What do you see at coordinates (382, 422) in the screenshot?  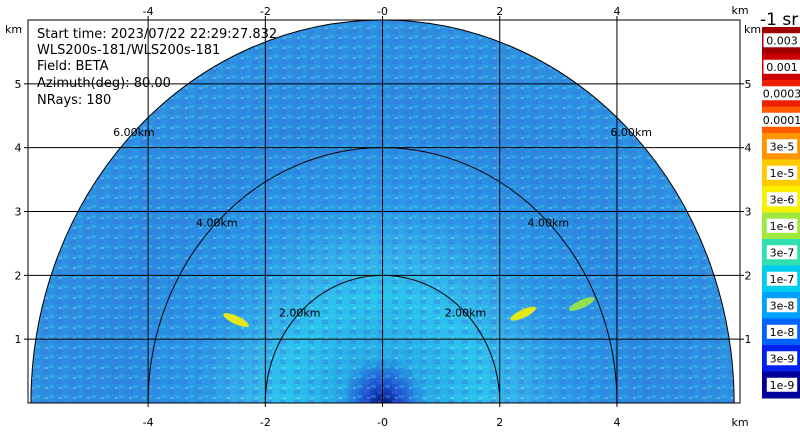 I see `x-tick-label-bottom: -0` at bounding box center [382, 422].